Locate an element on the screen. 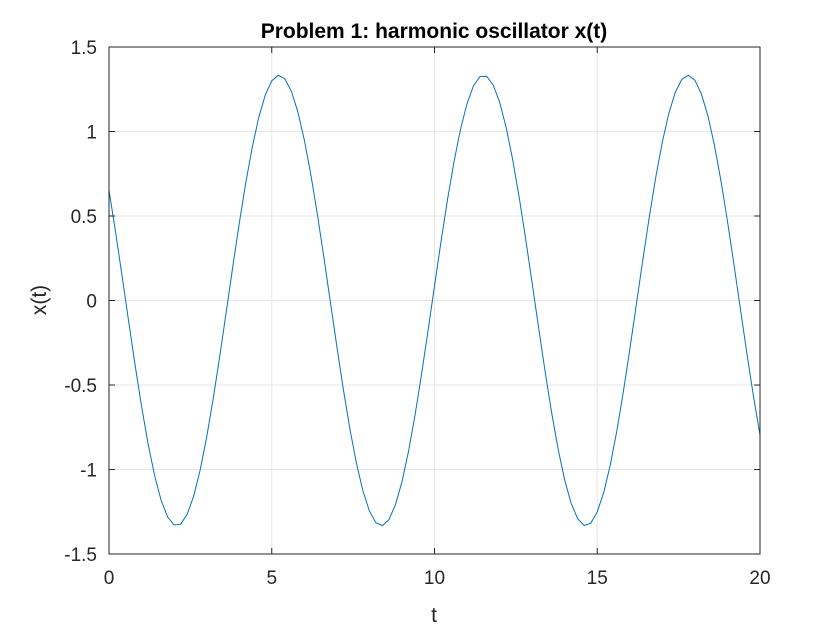 This screenshot has height=630, width=840. x-tick-label: 20 is located at coordinates (759, 578).